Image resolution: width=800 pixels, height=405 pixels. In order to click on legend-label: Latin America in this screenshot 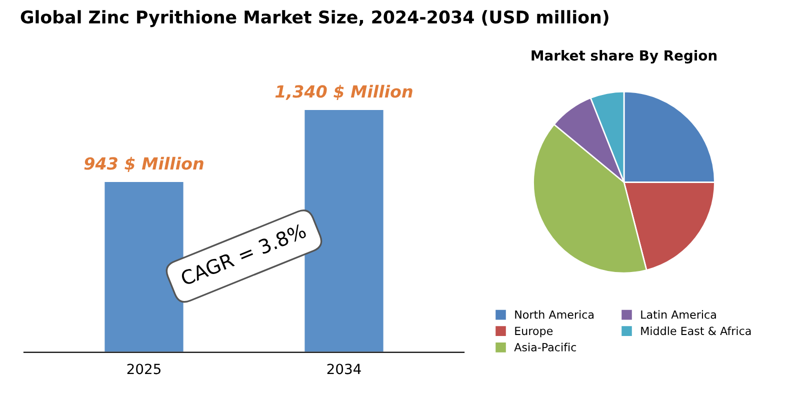, I will do `click(678, 314)`.